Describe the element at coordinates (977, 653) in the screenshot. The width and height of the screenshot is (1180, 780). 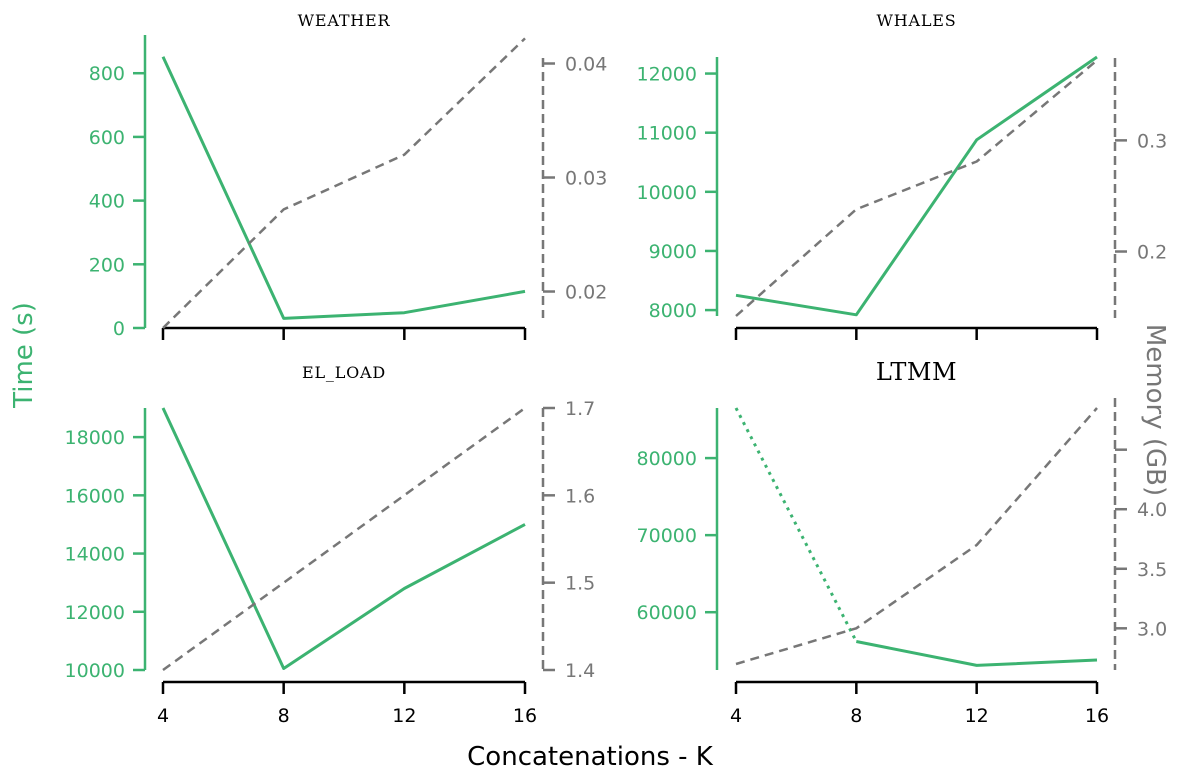
I see `panel-4-time-line` at that location.